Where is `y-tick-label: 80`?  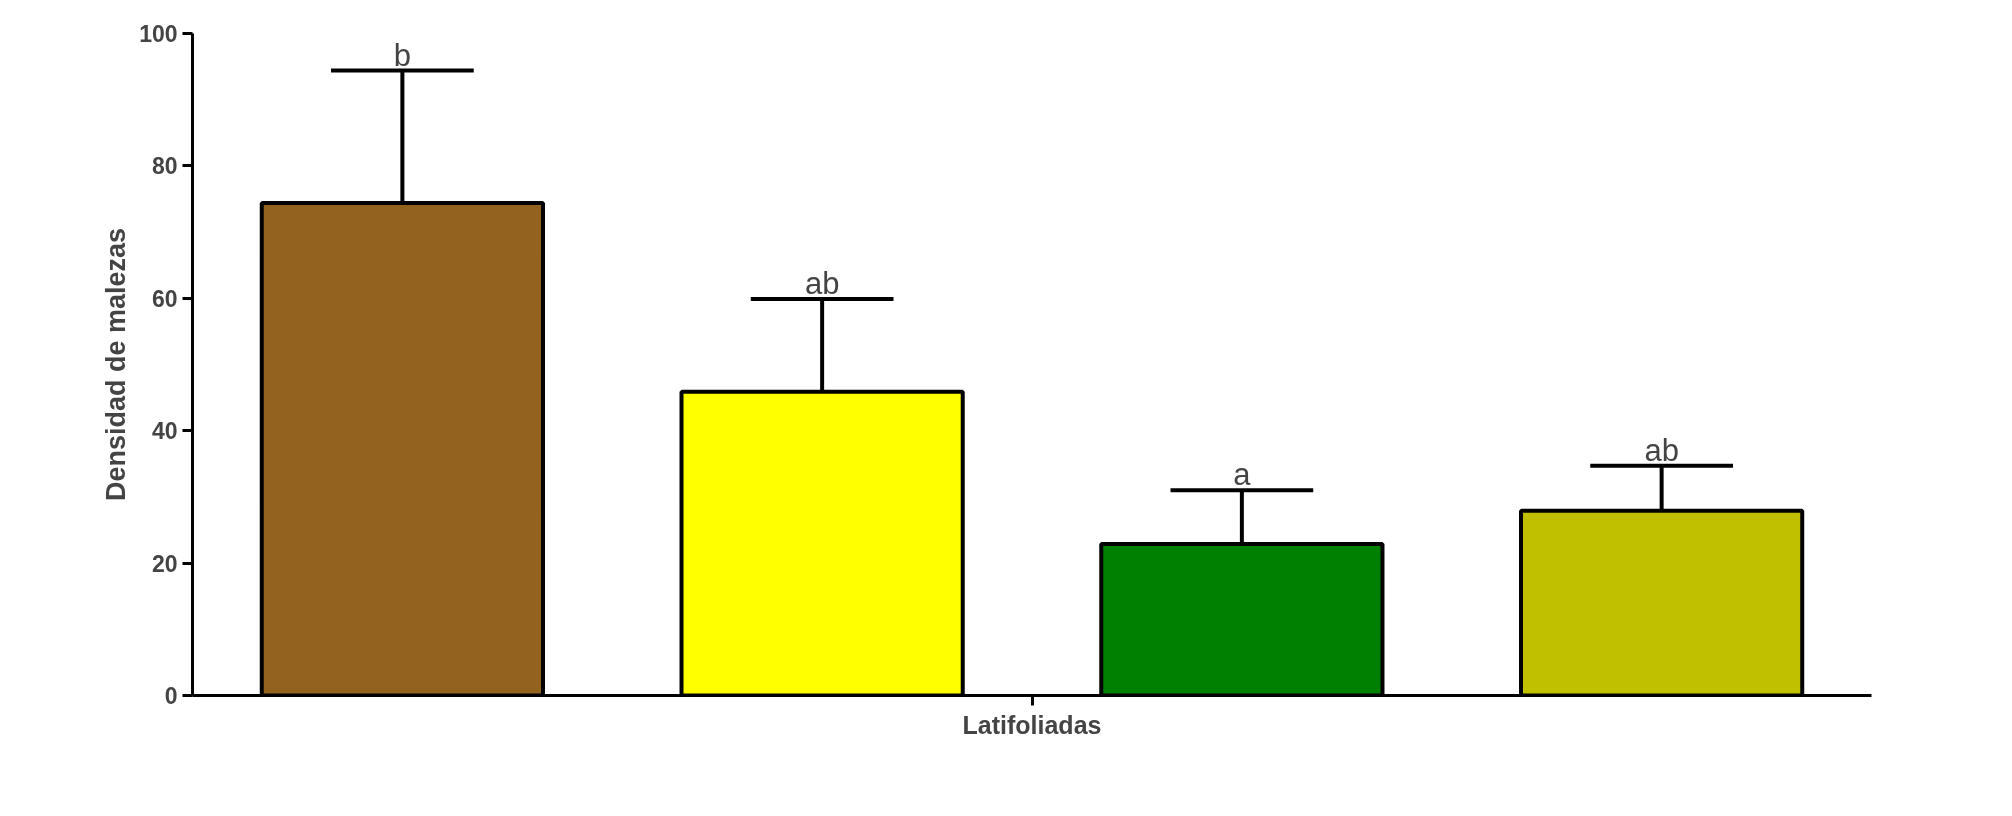
y-tick-label: 80 is located at coordinates (164, 166).